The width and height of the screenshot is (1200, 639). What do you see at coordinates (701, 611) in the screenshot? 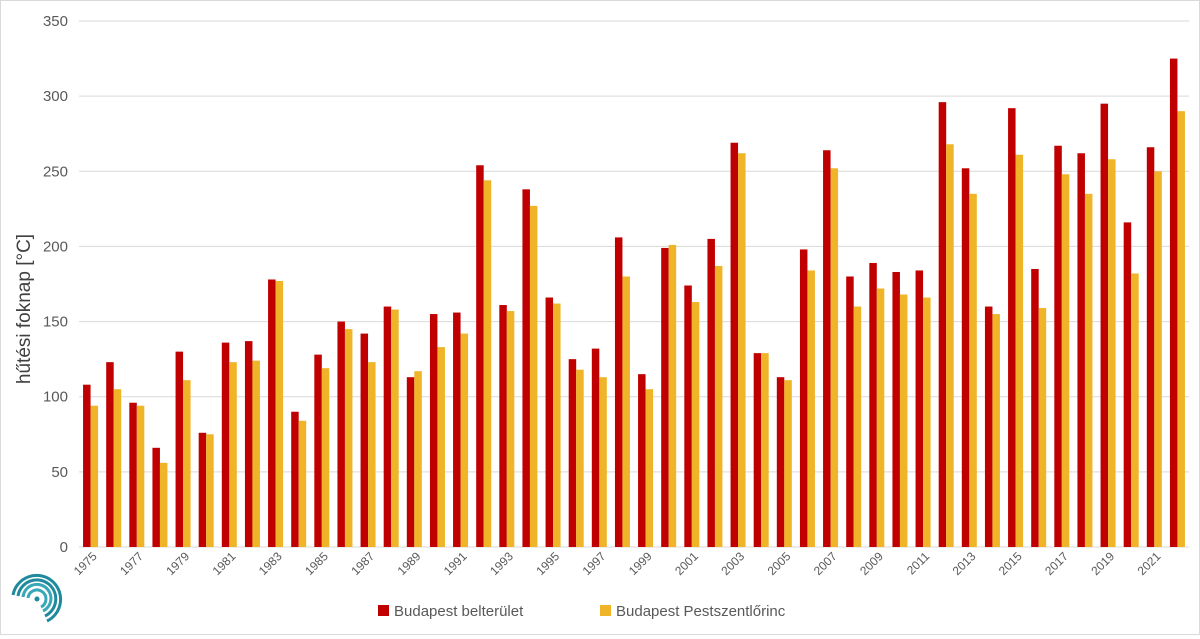
I see `legend-label-pestszentlorinc: Budapest Pestszentlőrinc` at bounding box center [701, 611].